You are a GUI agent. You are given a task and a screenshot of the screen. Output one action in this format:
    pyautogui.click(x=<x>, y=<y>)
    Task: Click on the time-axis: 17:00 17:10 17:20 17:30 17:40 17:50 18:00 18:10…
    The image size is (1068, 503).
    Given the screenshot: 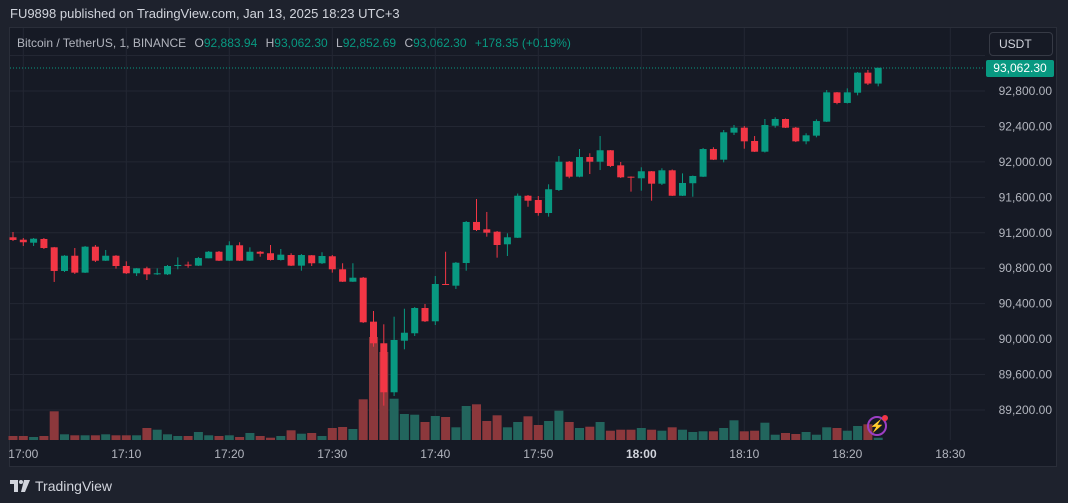 What is the action you would take?
    pyautogui.click(x=486, y=454)
    